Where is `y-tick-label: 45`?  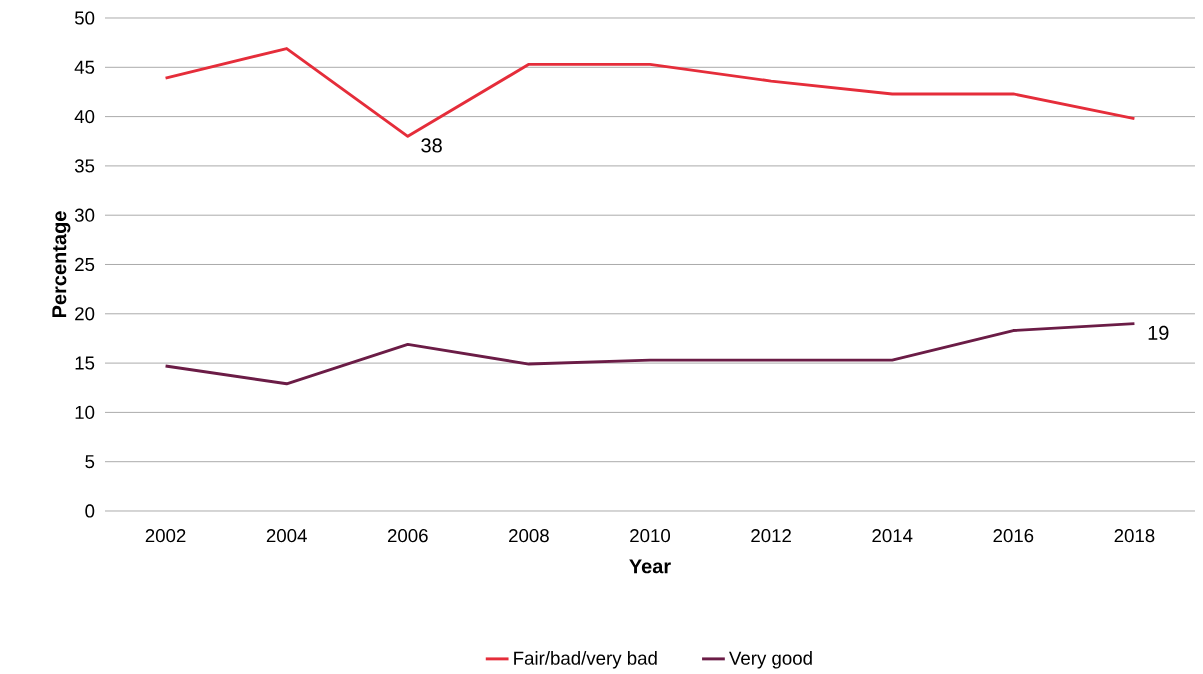
y-tick-label: 45 is located at coordinates (84, 67).